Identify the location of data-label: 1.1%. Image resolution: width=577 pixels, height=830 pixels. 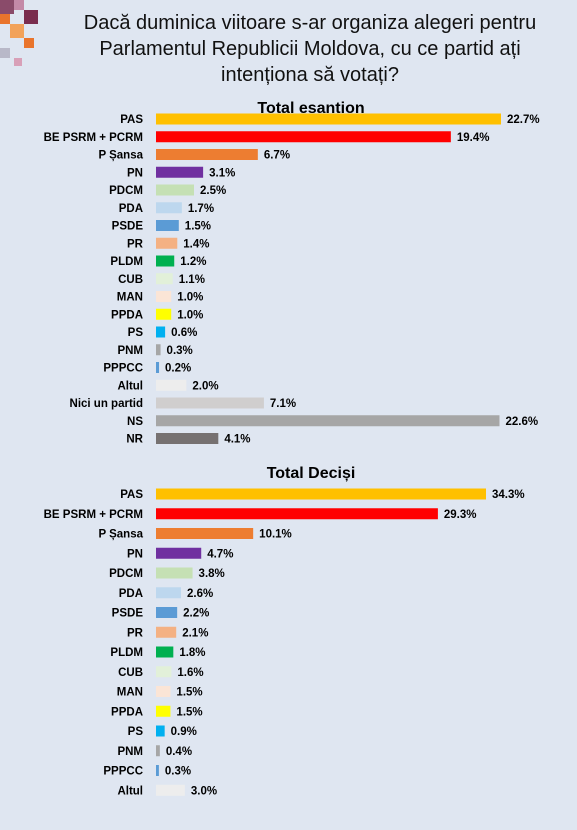
(192, 280).